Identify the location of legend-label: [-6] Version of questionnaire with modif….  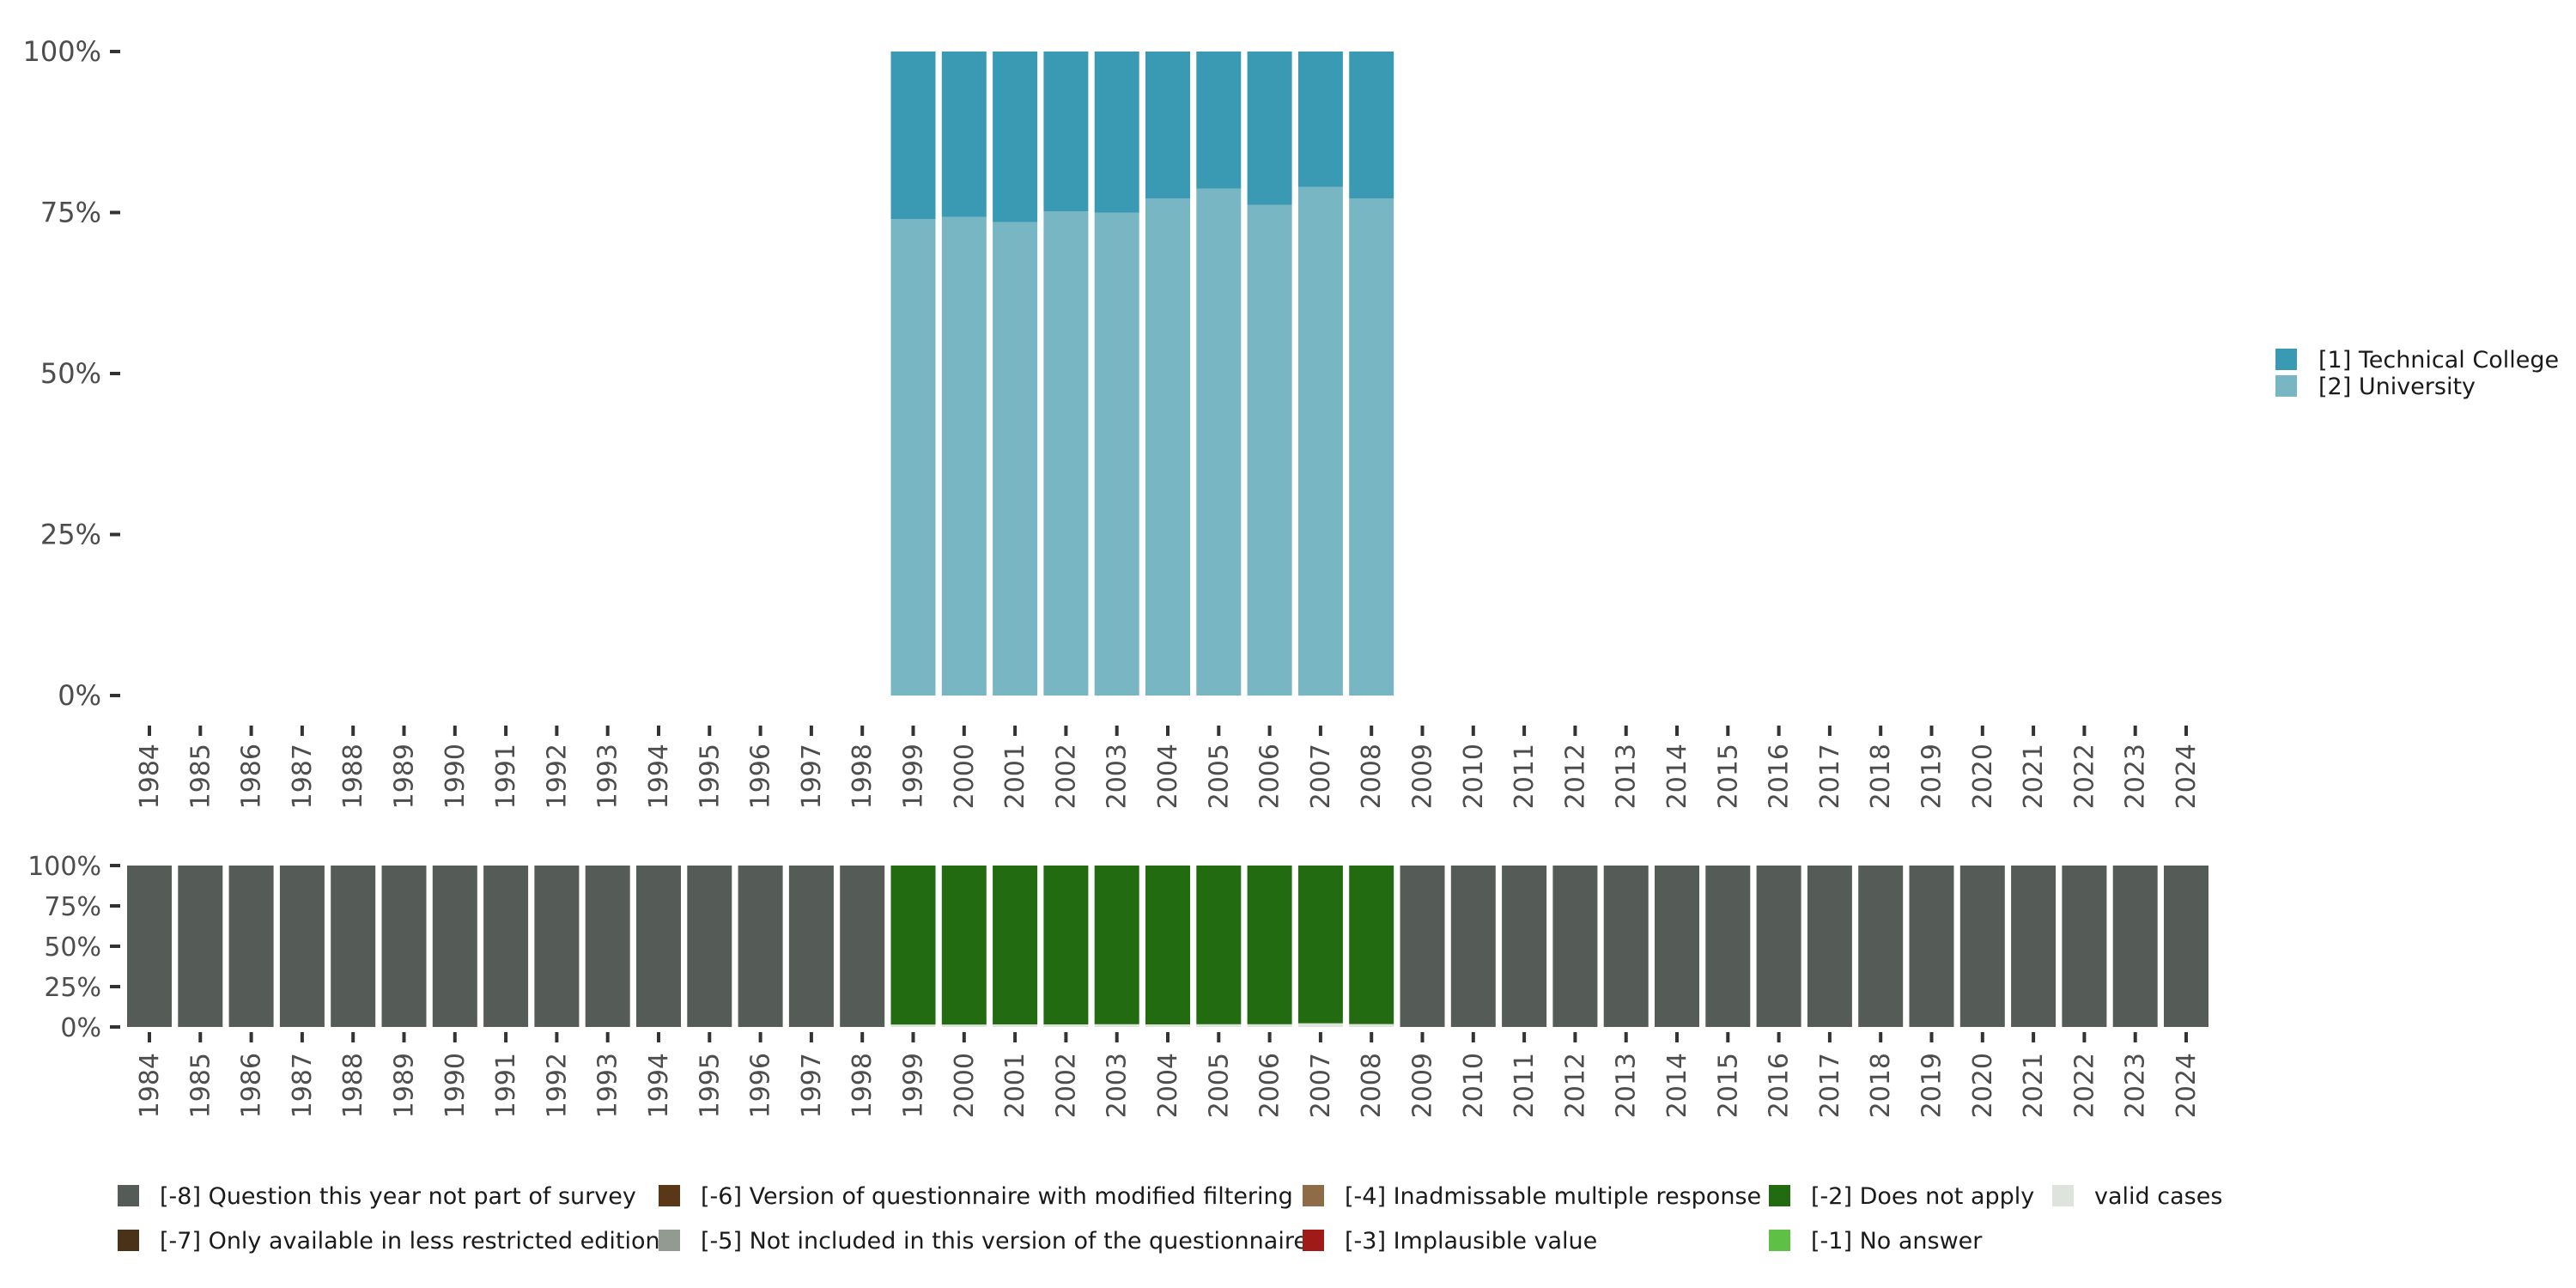
(997, 1196).